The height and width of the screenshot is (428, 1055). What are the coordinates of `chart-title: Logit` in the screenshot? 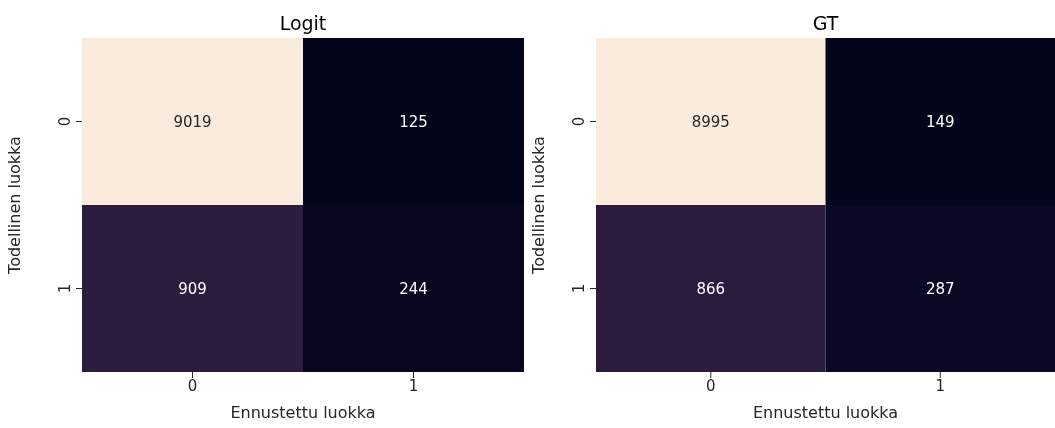 It's located at (303, 23).